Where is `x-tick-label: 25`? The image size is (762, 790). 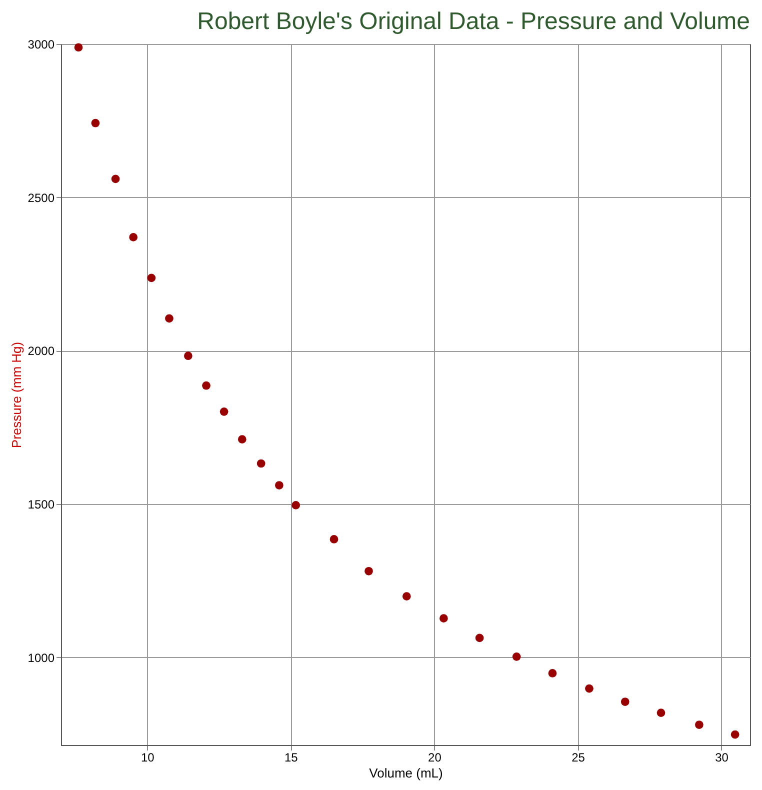
x-tick-label: 25 is located at coordinates (579, 757).